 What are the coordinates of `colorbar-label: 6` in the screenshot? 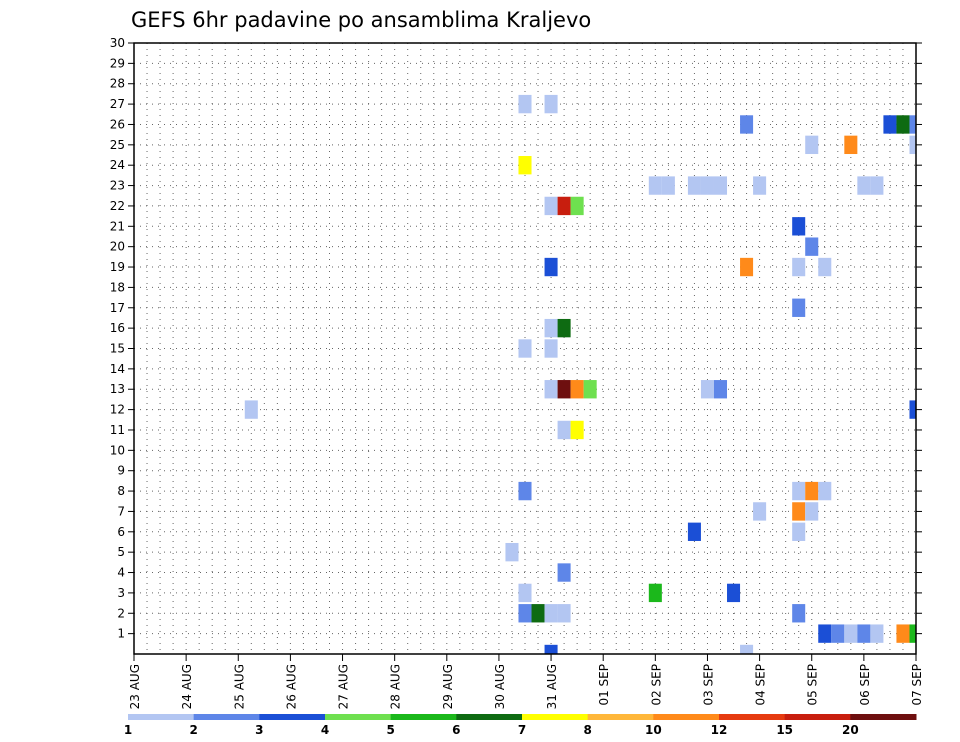 It's located at (456, 730).